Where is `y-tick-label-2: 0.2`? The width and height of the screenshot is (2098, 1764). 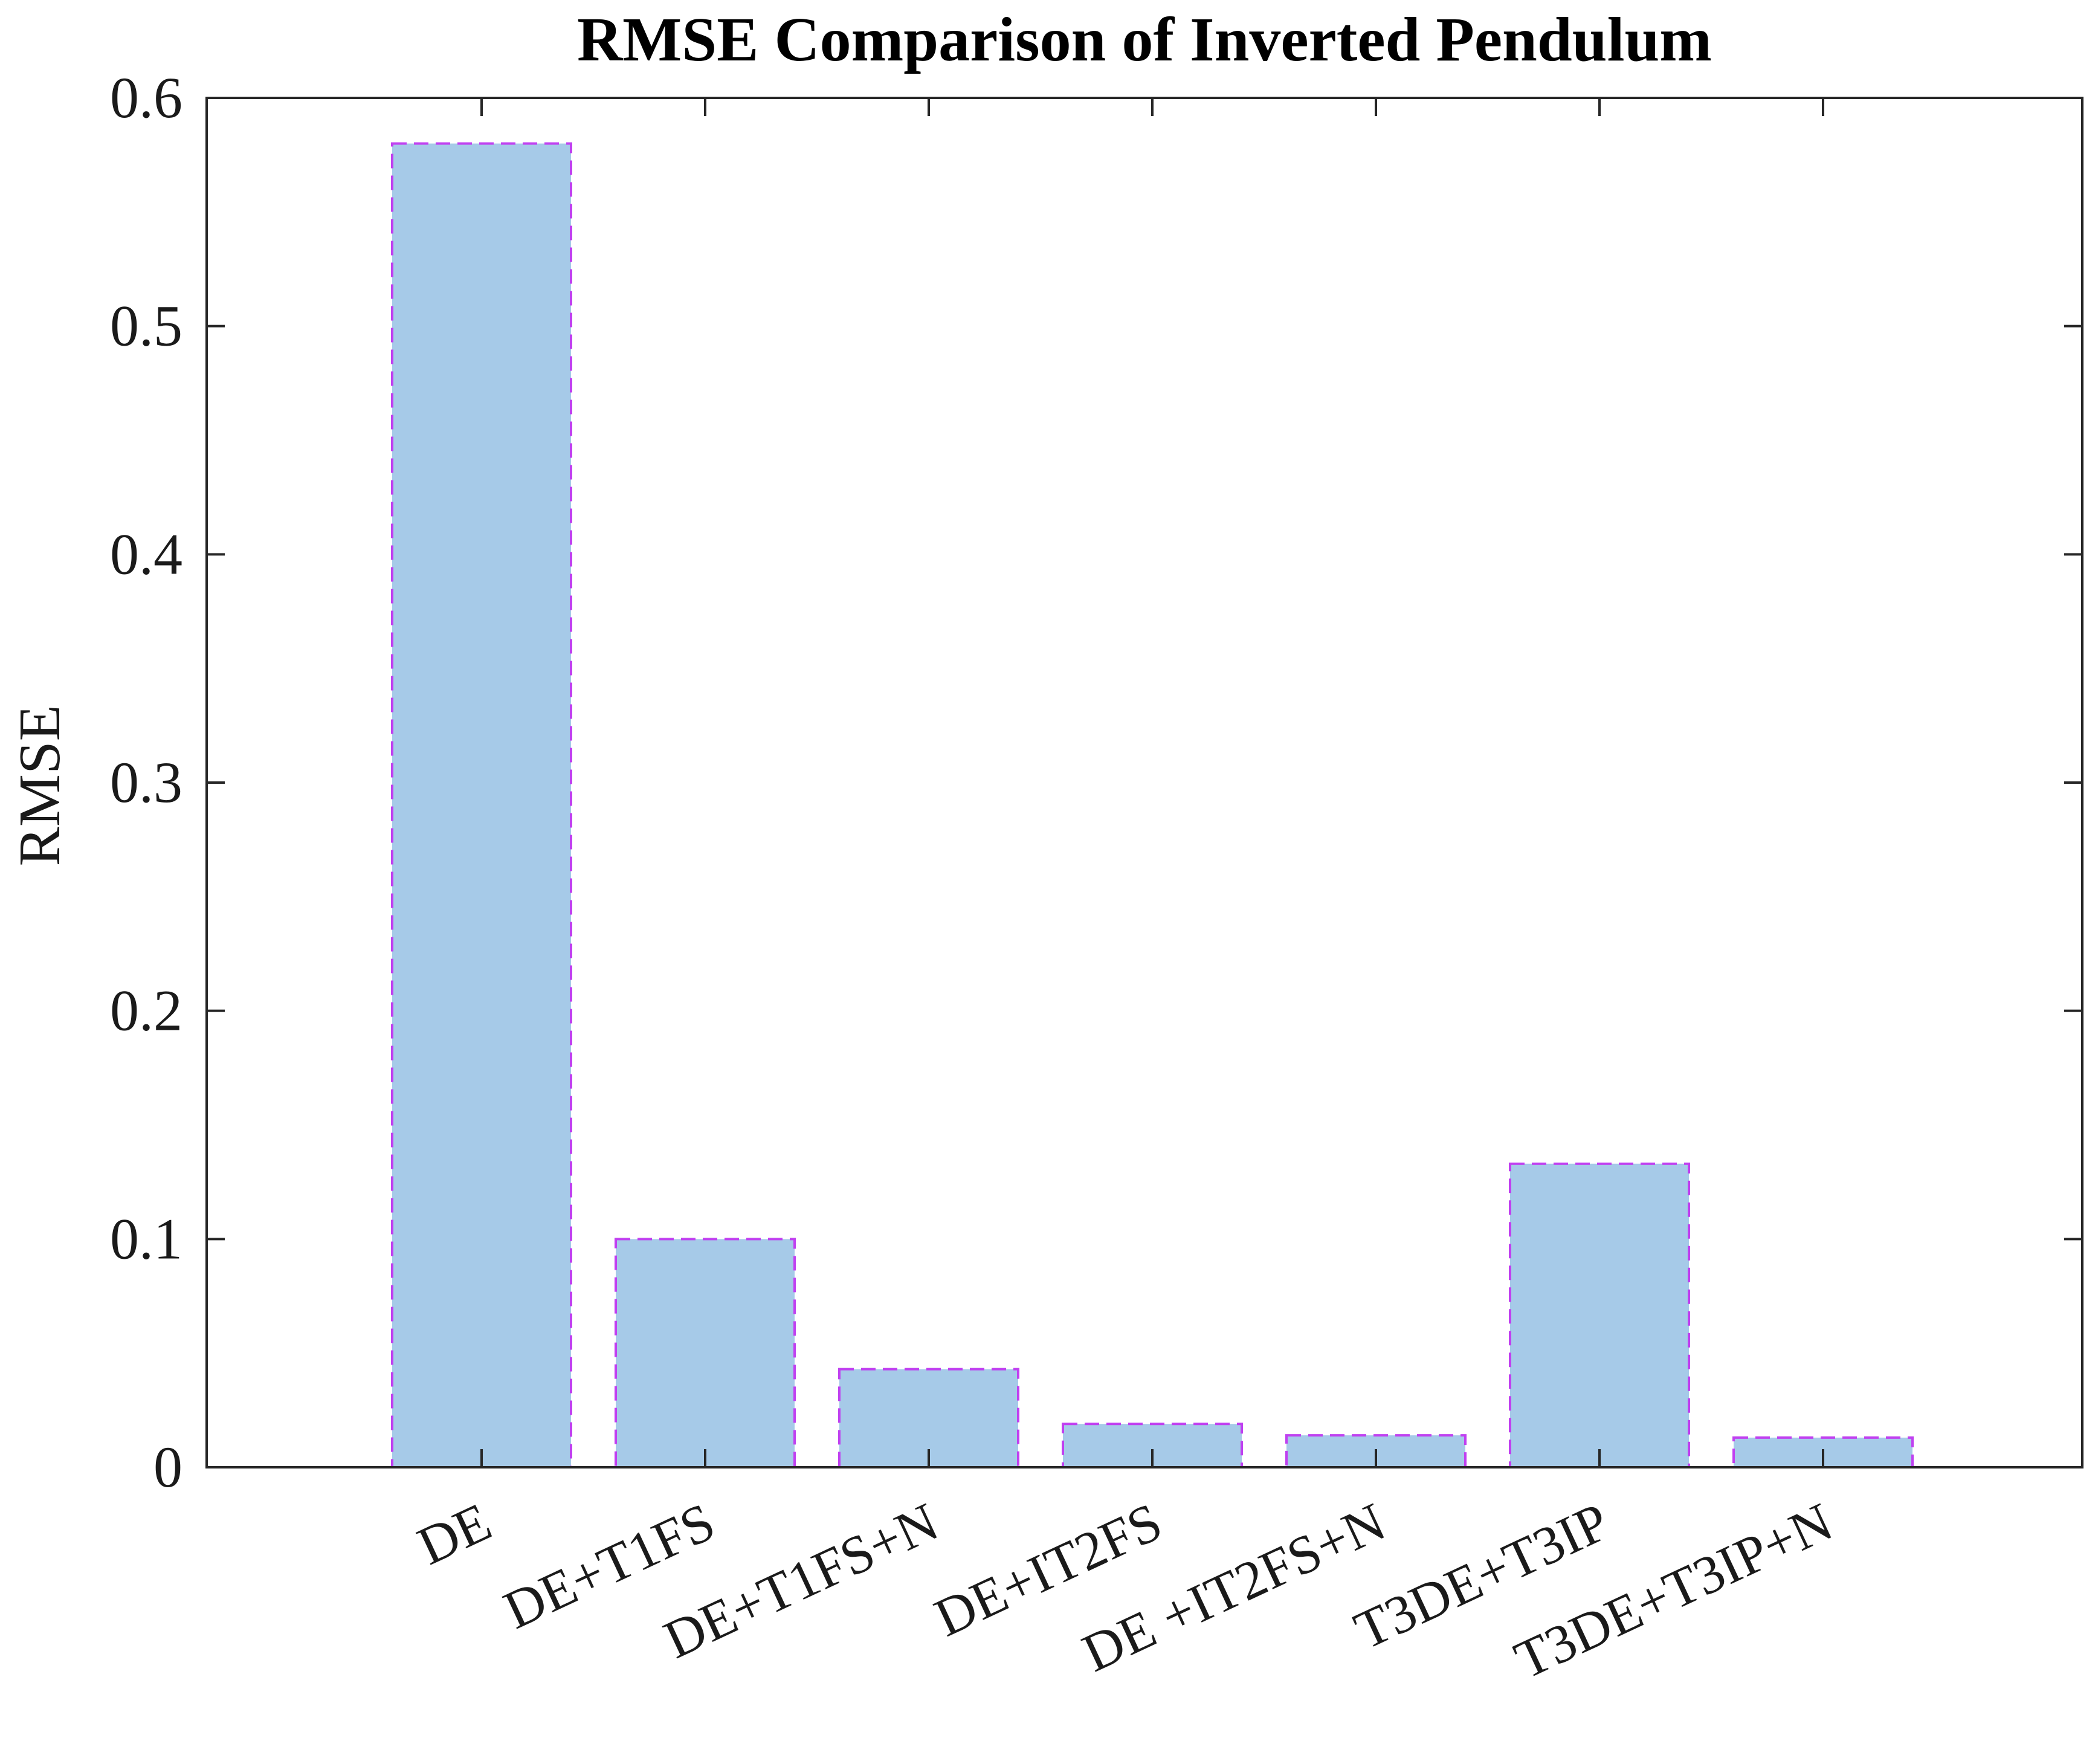 y-tick-label-2: 0.2 is located at coordinates (146, 1010).